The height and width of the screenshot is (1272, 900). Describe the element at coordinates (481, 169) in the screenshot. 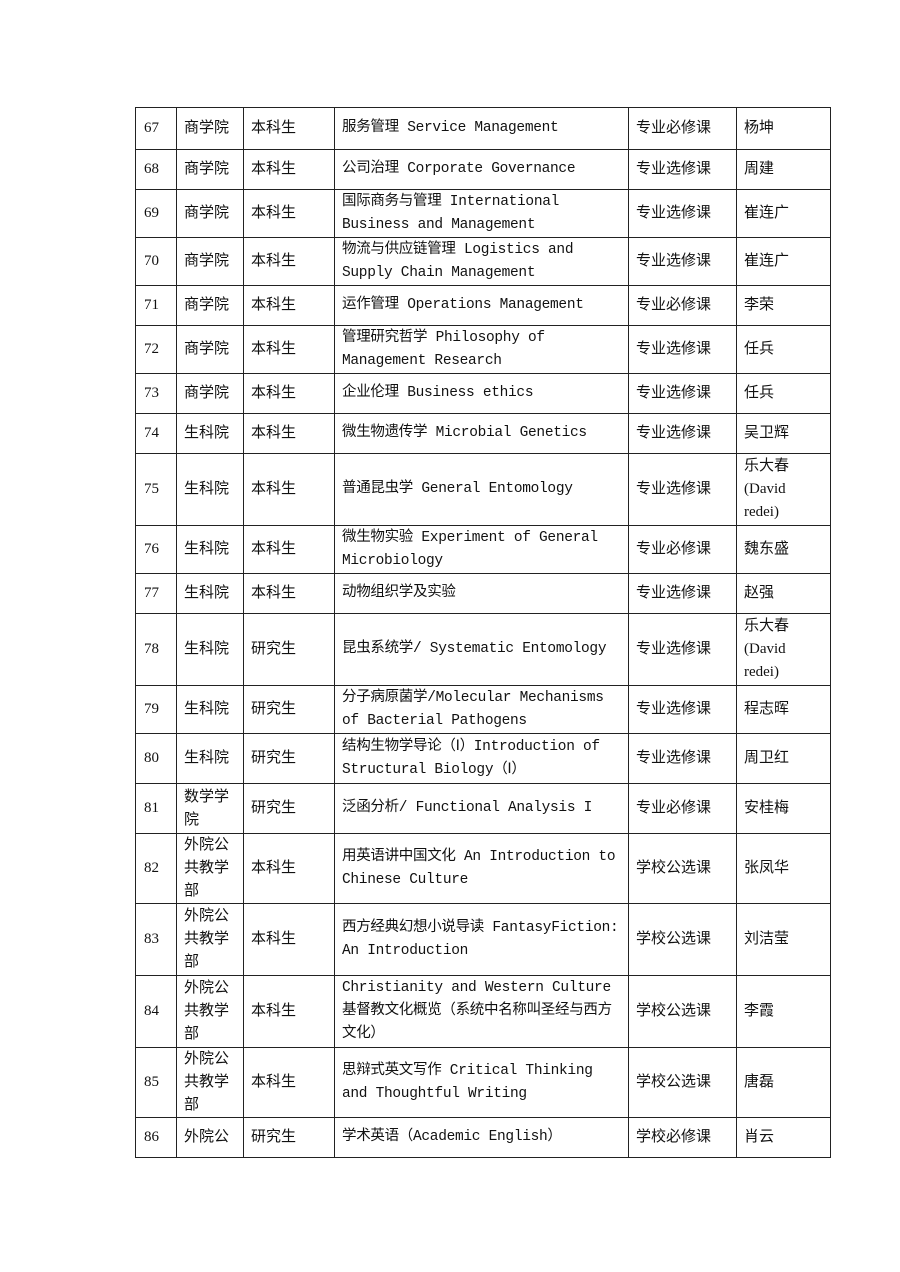

I see `course-name-cell: 公司治理 Corporate Governance` at that location.